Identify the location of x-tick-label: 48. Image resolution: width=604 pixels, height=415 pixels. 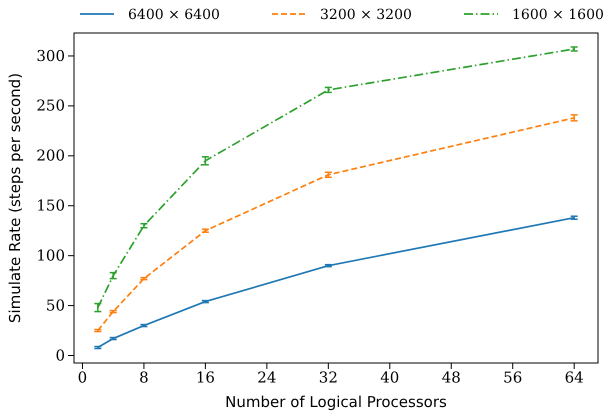
(451, 377).